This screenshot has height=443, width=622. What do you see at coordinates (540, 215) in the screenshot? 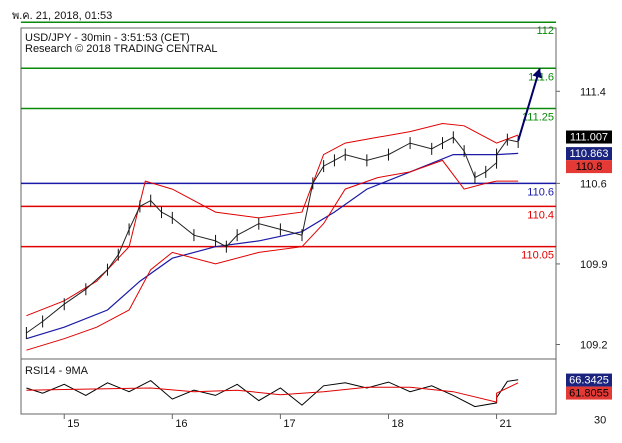
I see `level-label: 110.4` at bounding box center [540, 215].